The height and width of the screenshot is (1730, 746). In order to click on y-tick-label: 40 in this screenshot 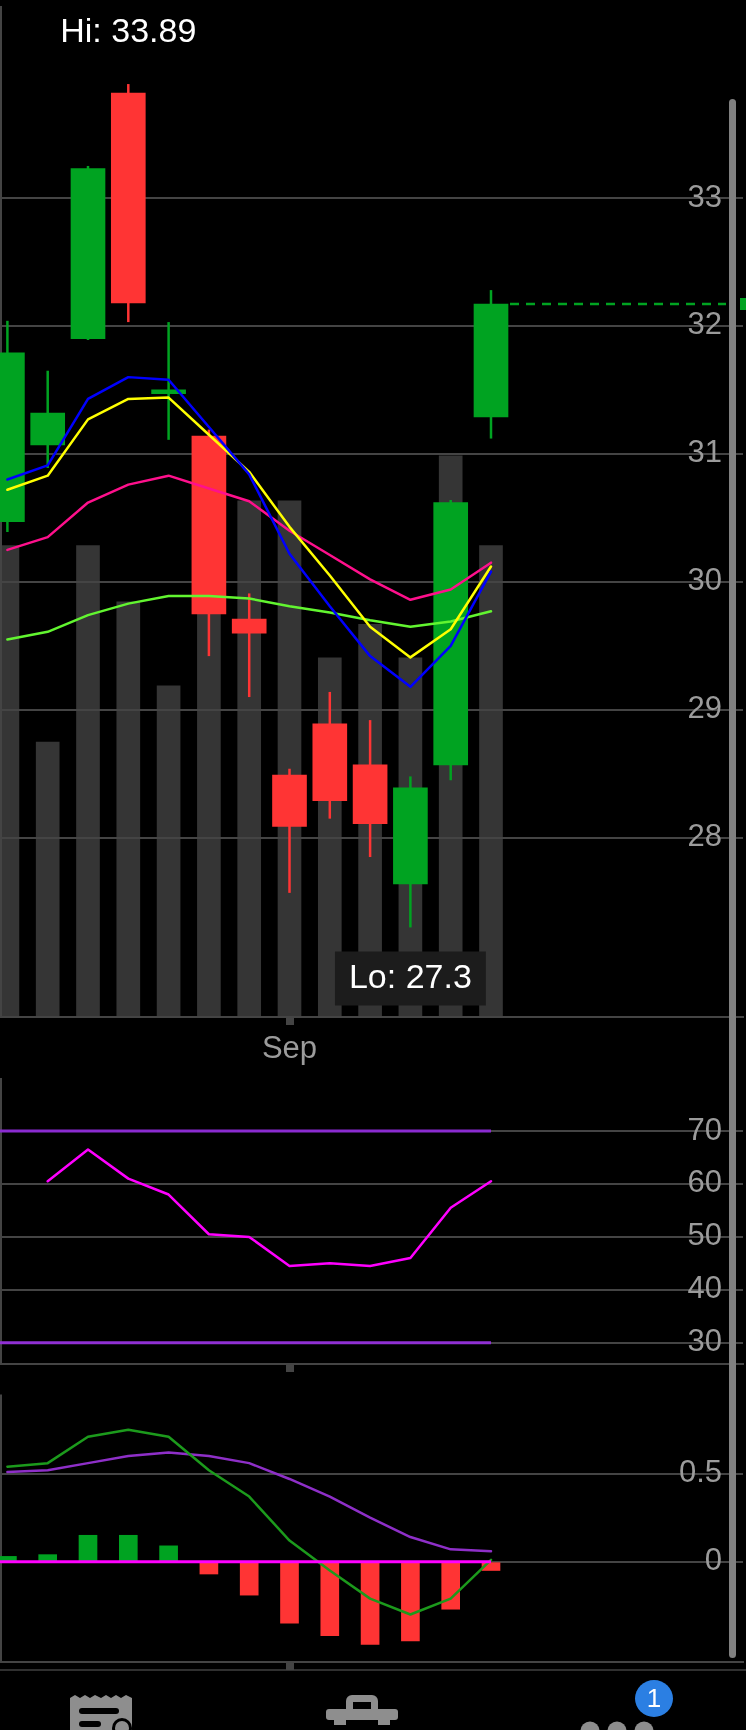, I will do `click(704, 1288)`.